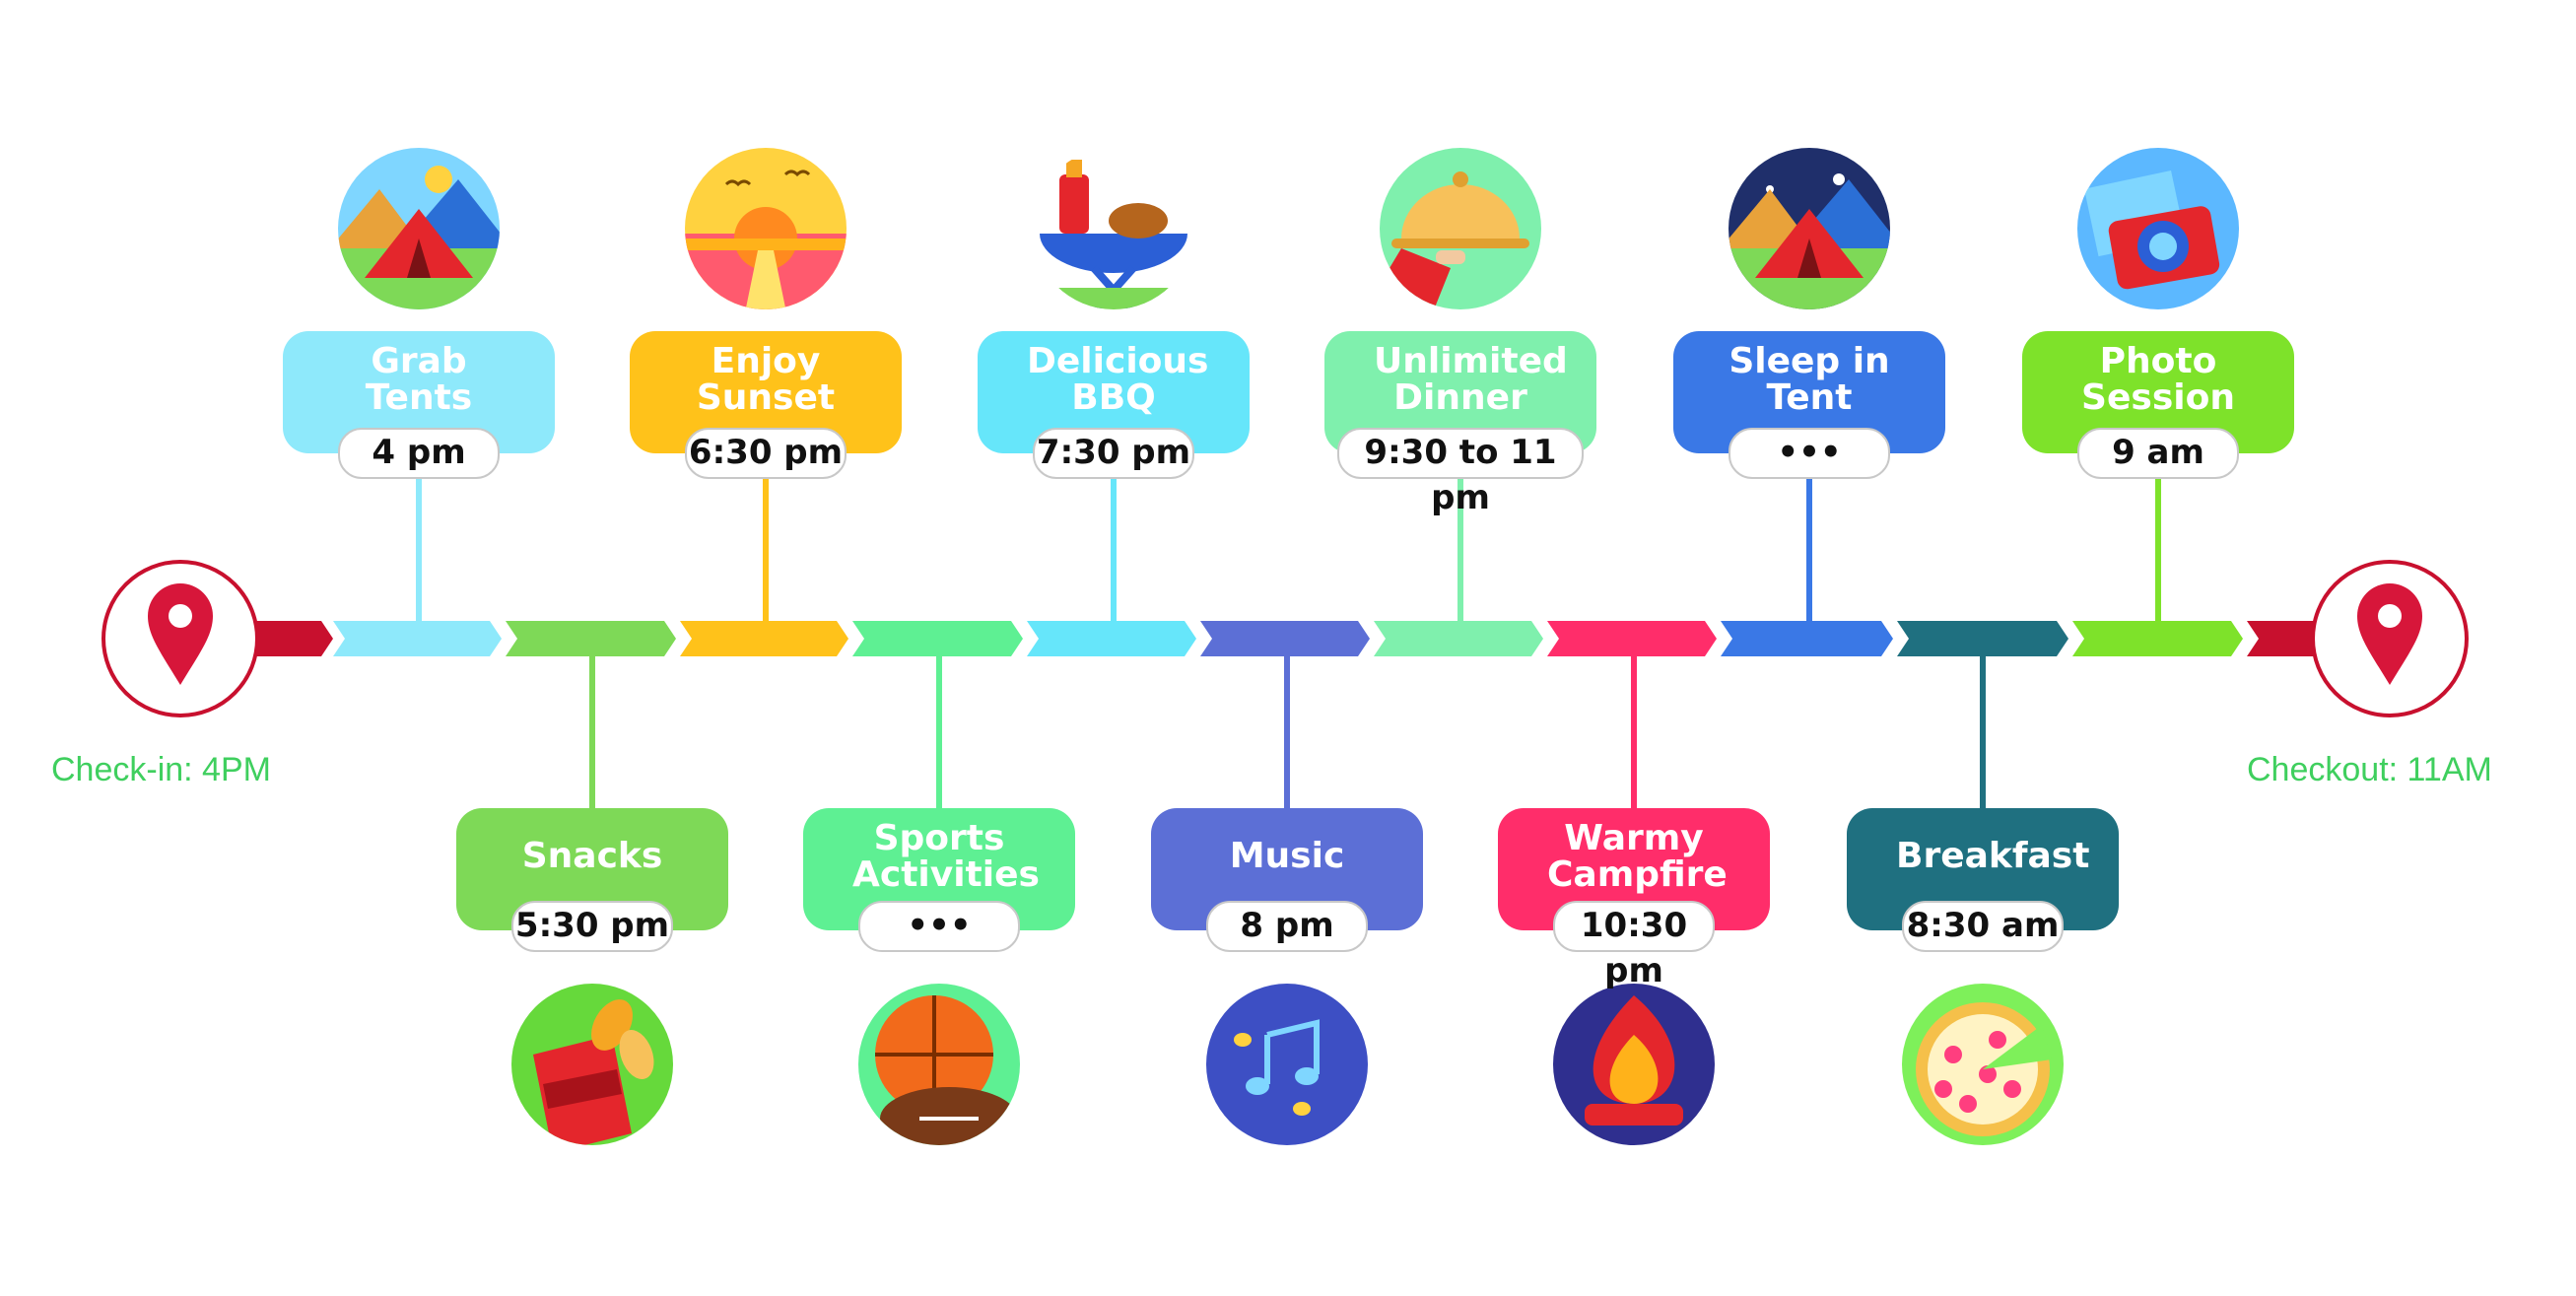  What do you see at coordinates (592, 1064) in the screenshot?
I see `chips-snack-icon` at bounding box center [592, 1064].